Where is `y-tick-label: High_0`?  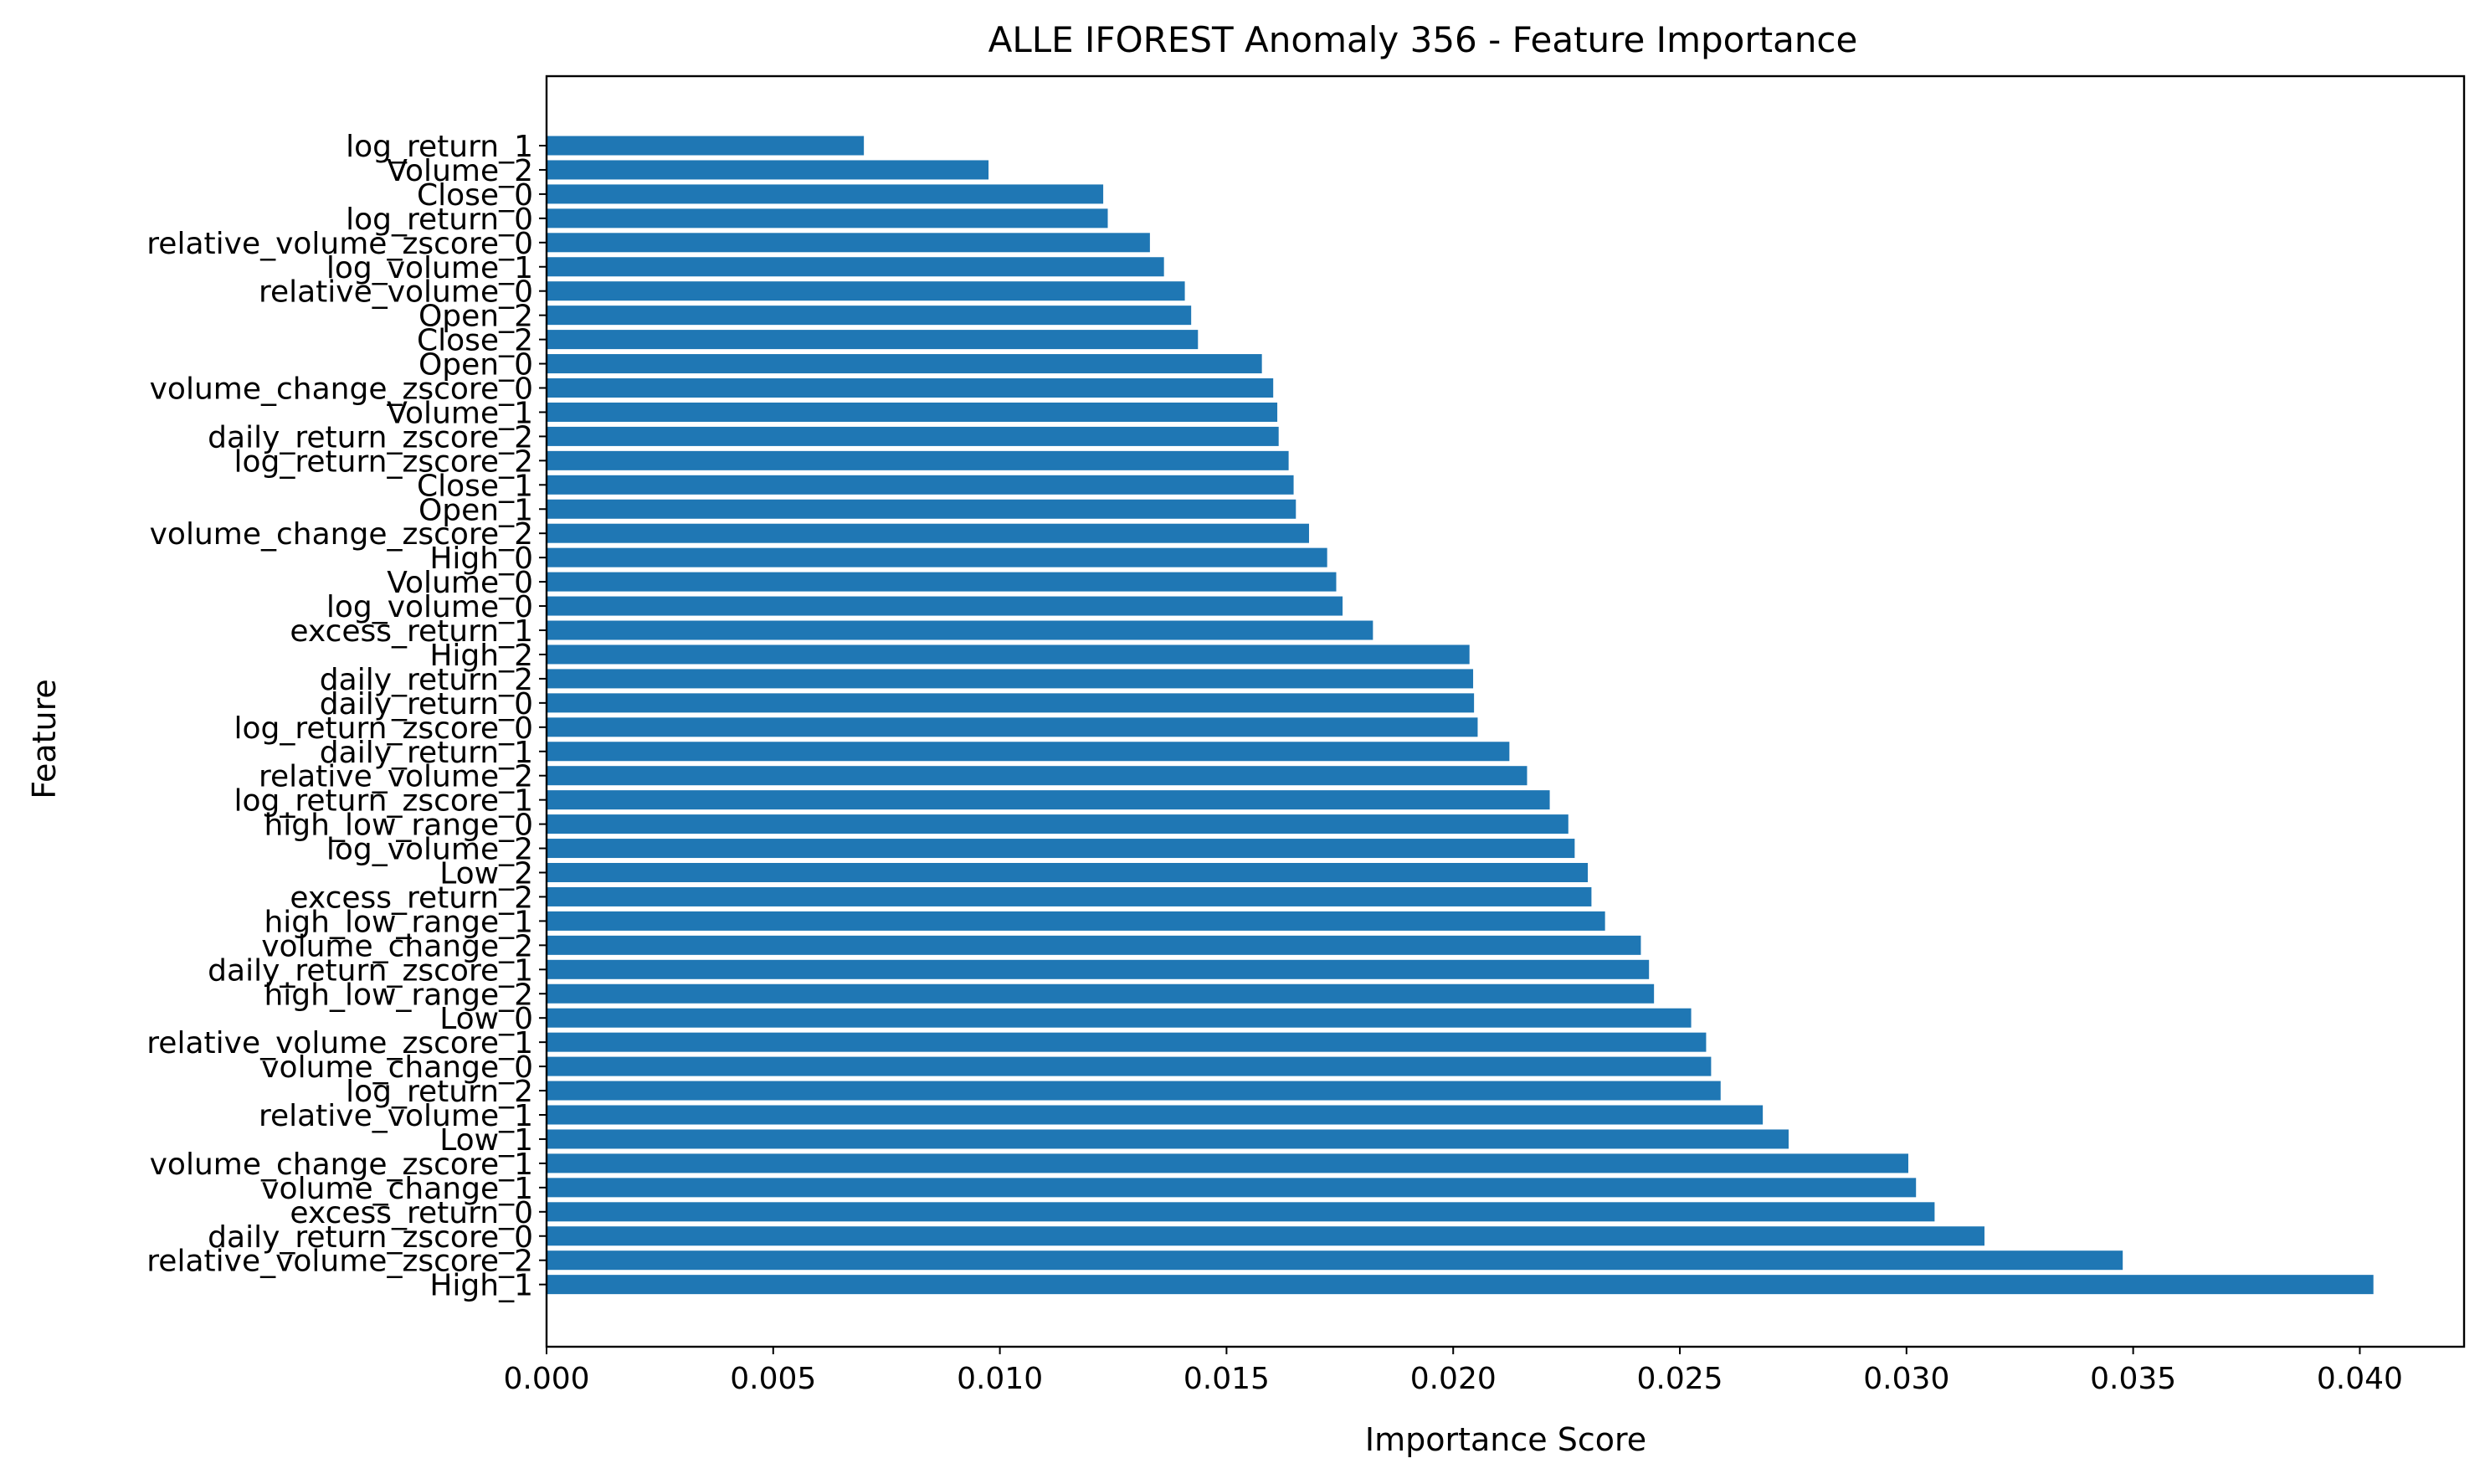
y-tick-label: High_0 is located at coordinates (481, 559).